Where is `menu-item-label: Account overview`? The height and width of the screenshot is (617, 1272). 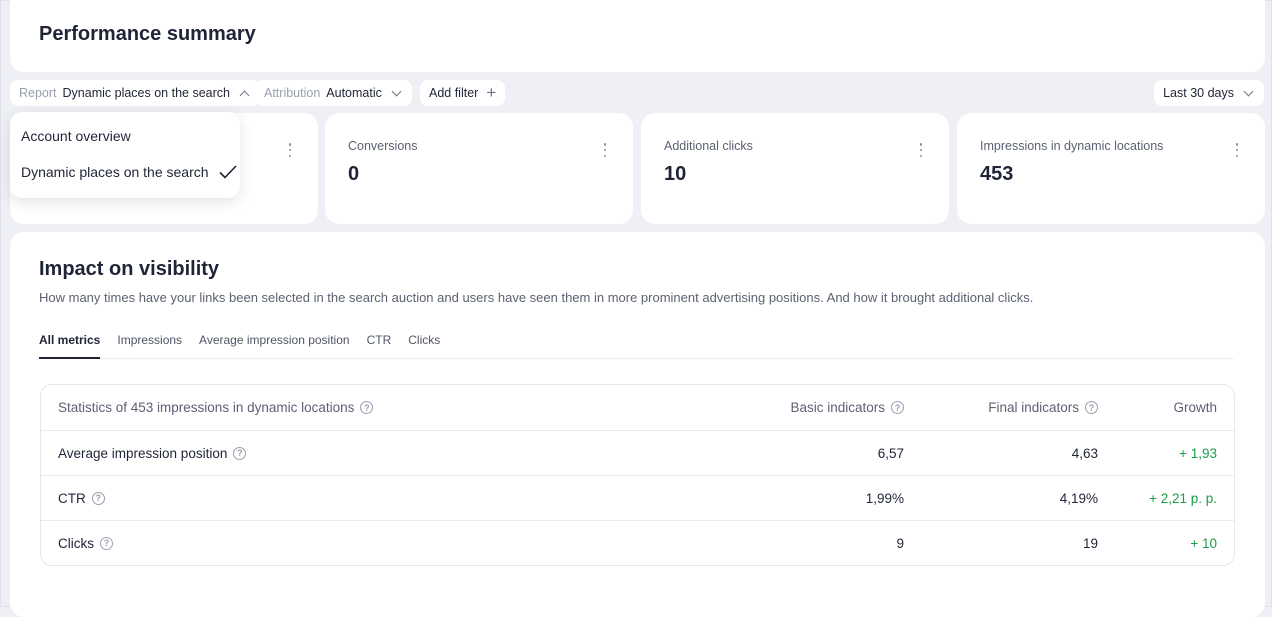 menu-item-label: Account overview is located at coordinates (76, 136).